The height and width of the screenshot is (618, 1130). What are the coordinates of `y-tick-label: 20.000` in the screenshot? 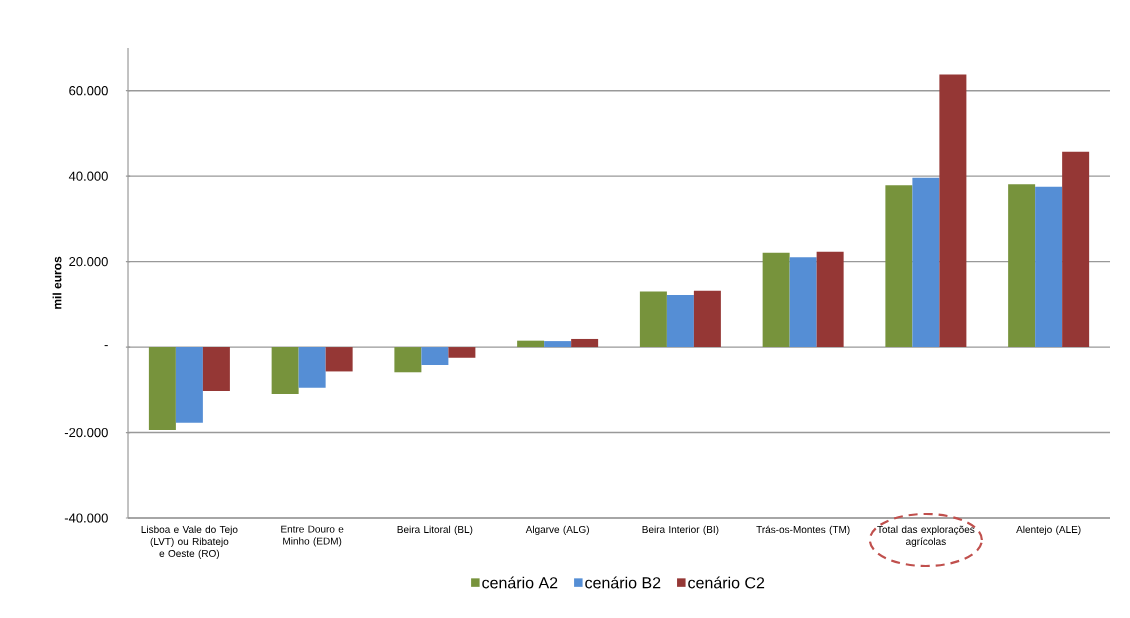 It's located at (88, 262).